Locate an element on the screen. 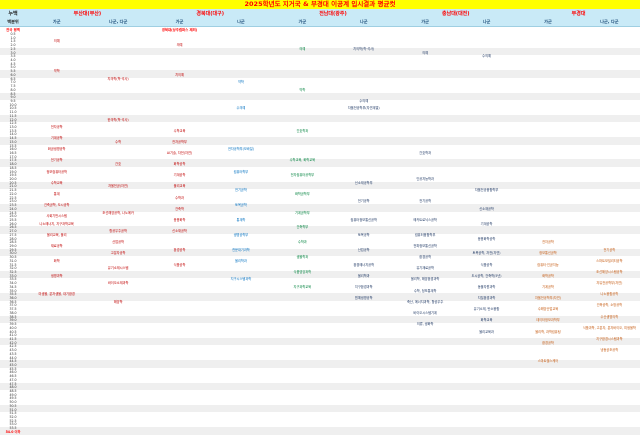 Image resolution: width=640 pixels, height=439 pixels. dept-cell: 화학 is located at coordinates (56, 260).